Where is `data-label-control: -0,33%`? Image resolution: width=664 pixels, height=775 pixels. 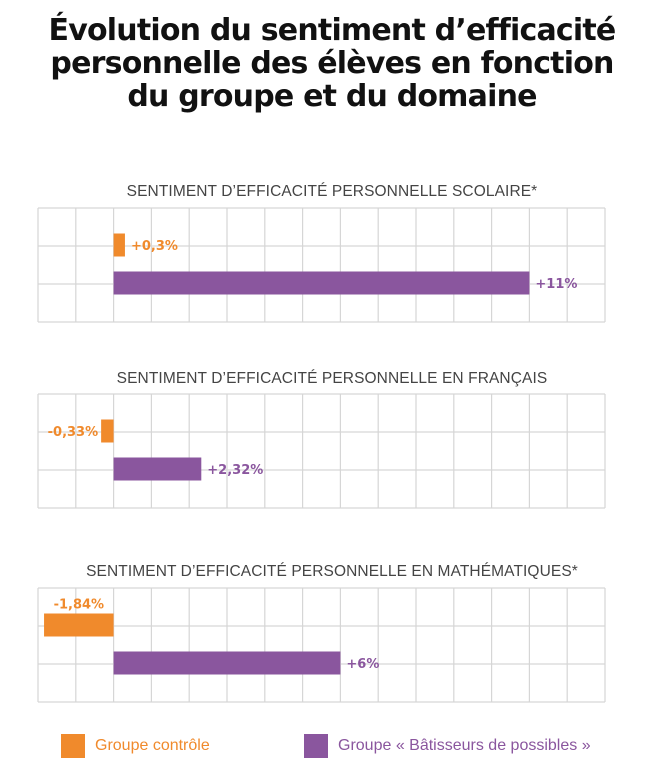 data-label-control: -0,33% is located at coordinates (73, 432).